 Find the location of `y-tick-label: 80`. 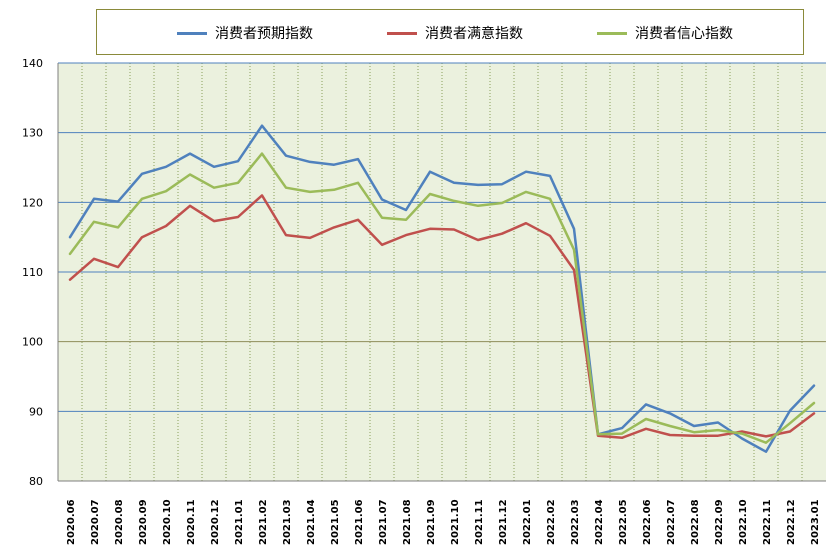

y-tick-label: 80 is located at coordinates (36, 481).